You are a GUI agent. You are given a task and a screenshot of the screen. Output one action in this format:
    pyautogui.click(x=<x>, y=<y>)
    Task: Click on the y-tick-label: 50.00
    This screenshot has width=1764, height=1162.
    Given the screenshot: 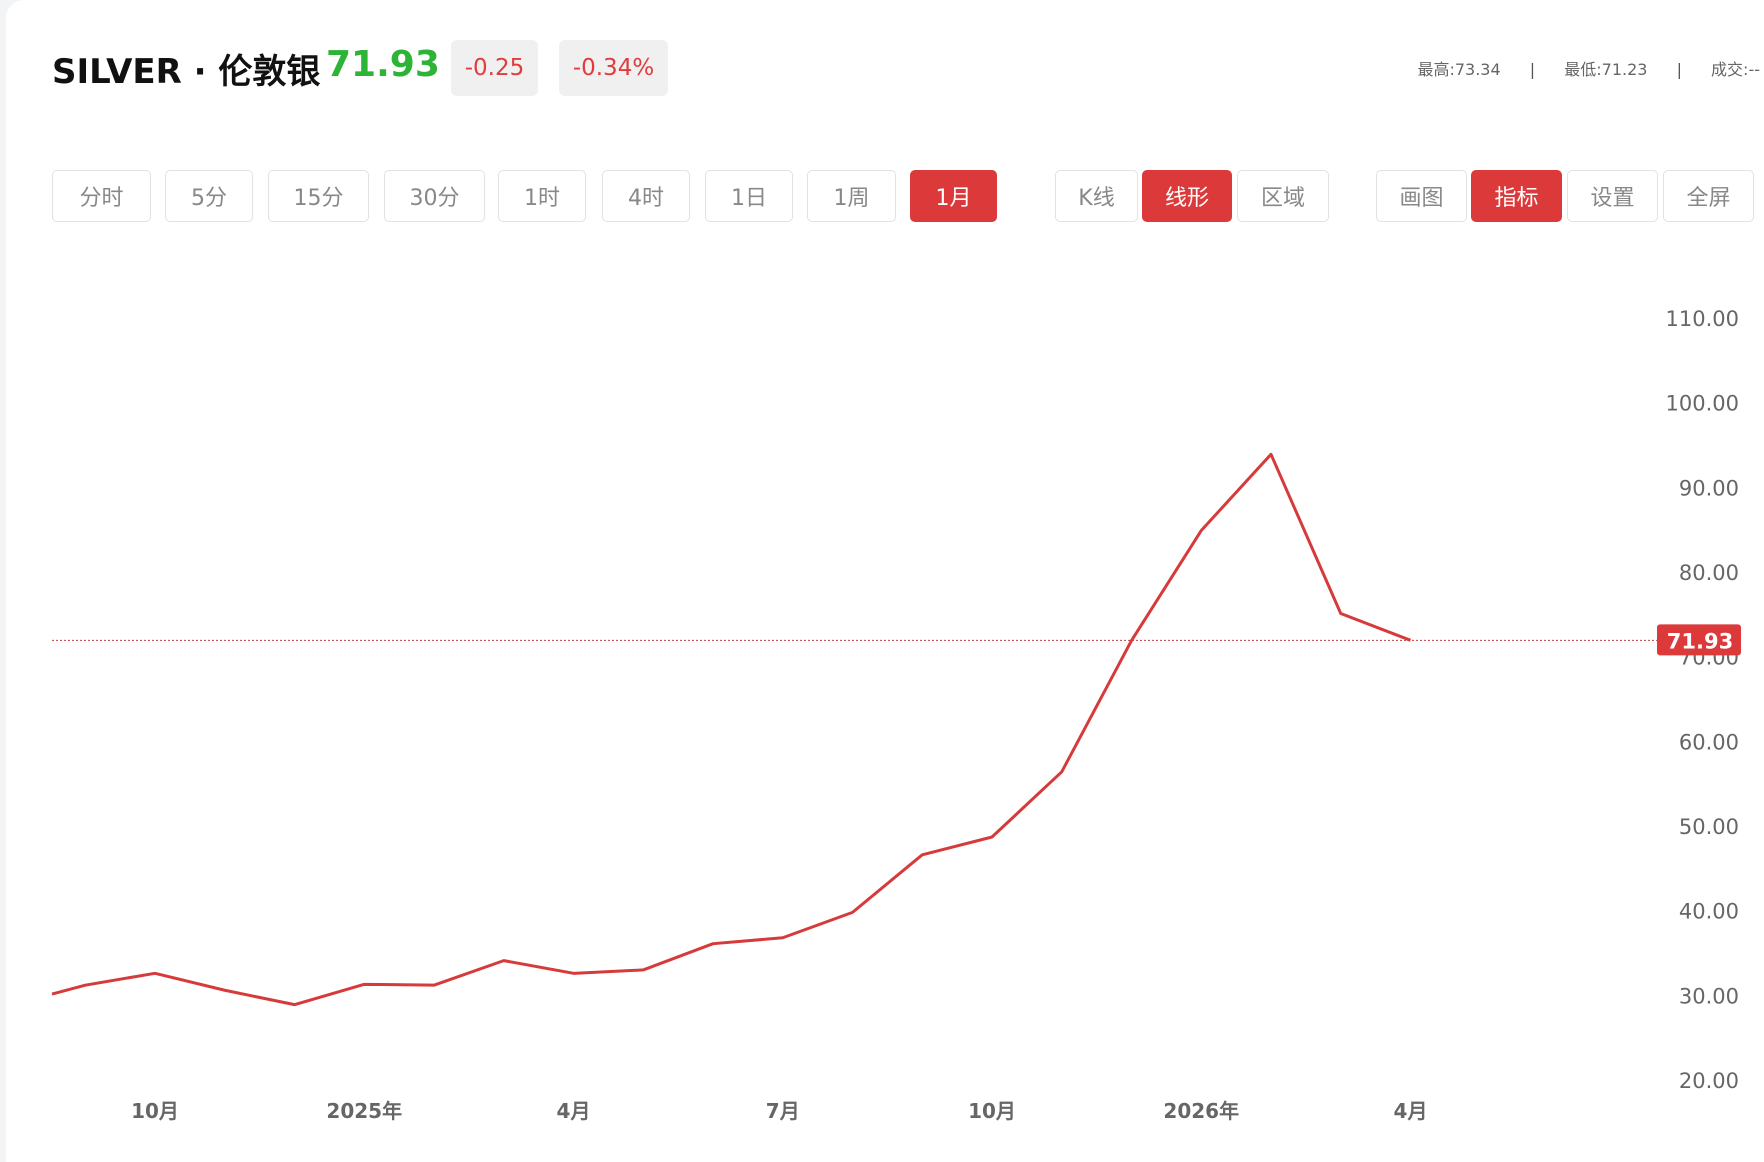 What is the action you would take?
    pyautogui.click(x=1709, y=827)
    